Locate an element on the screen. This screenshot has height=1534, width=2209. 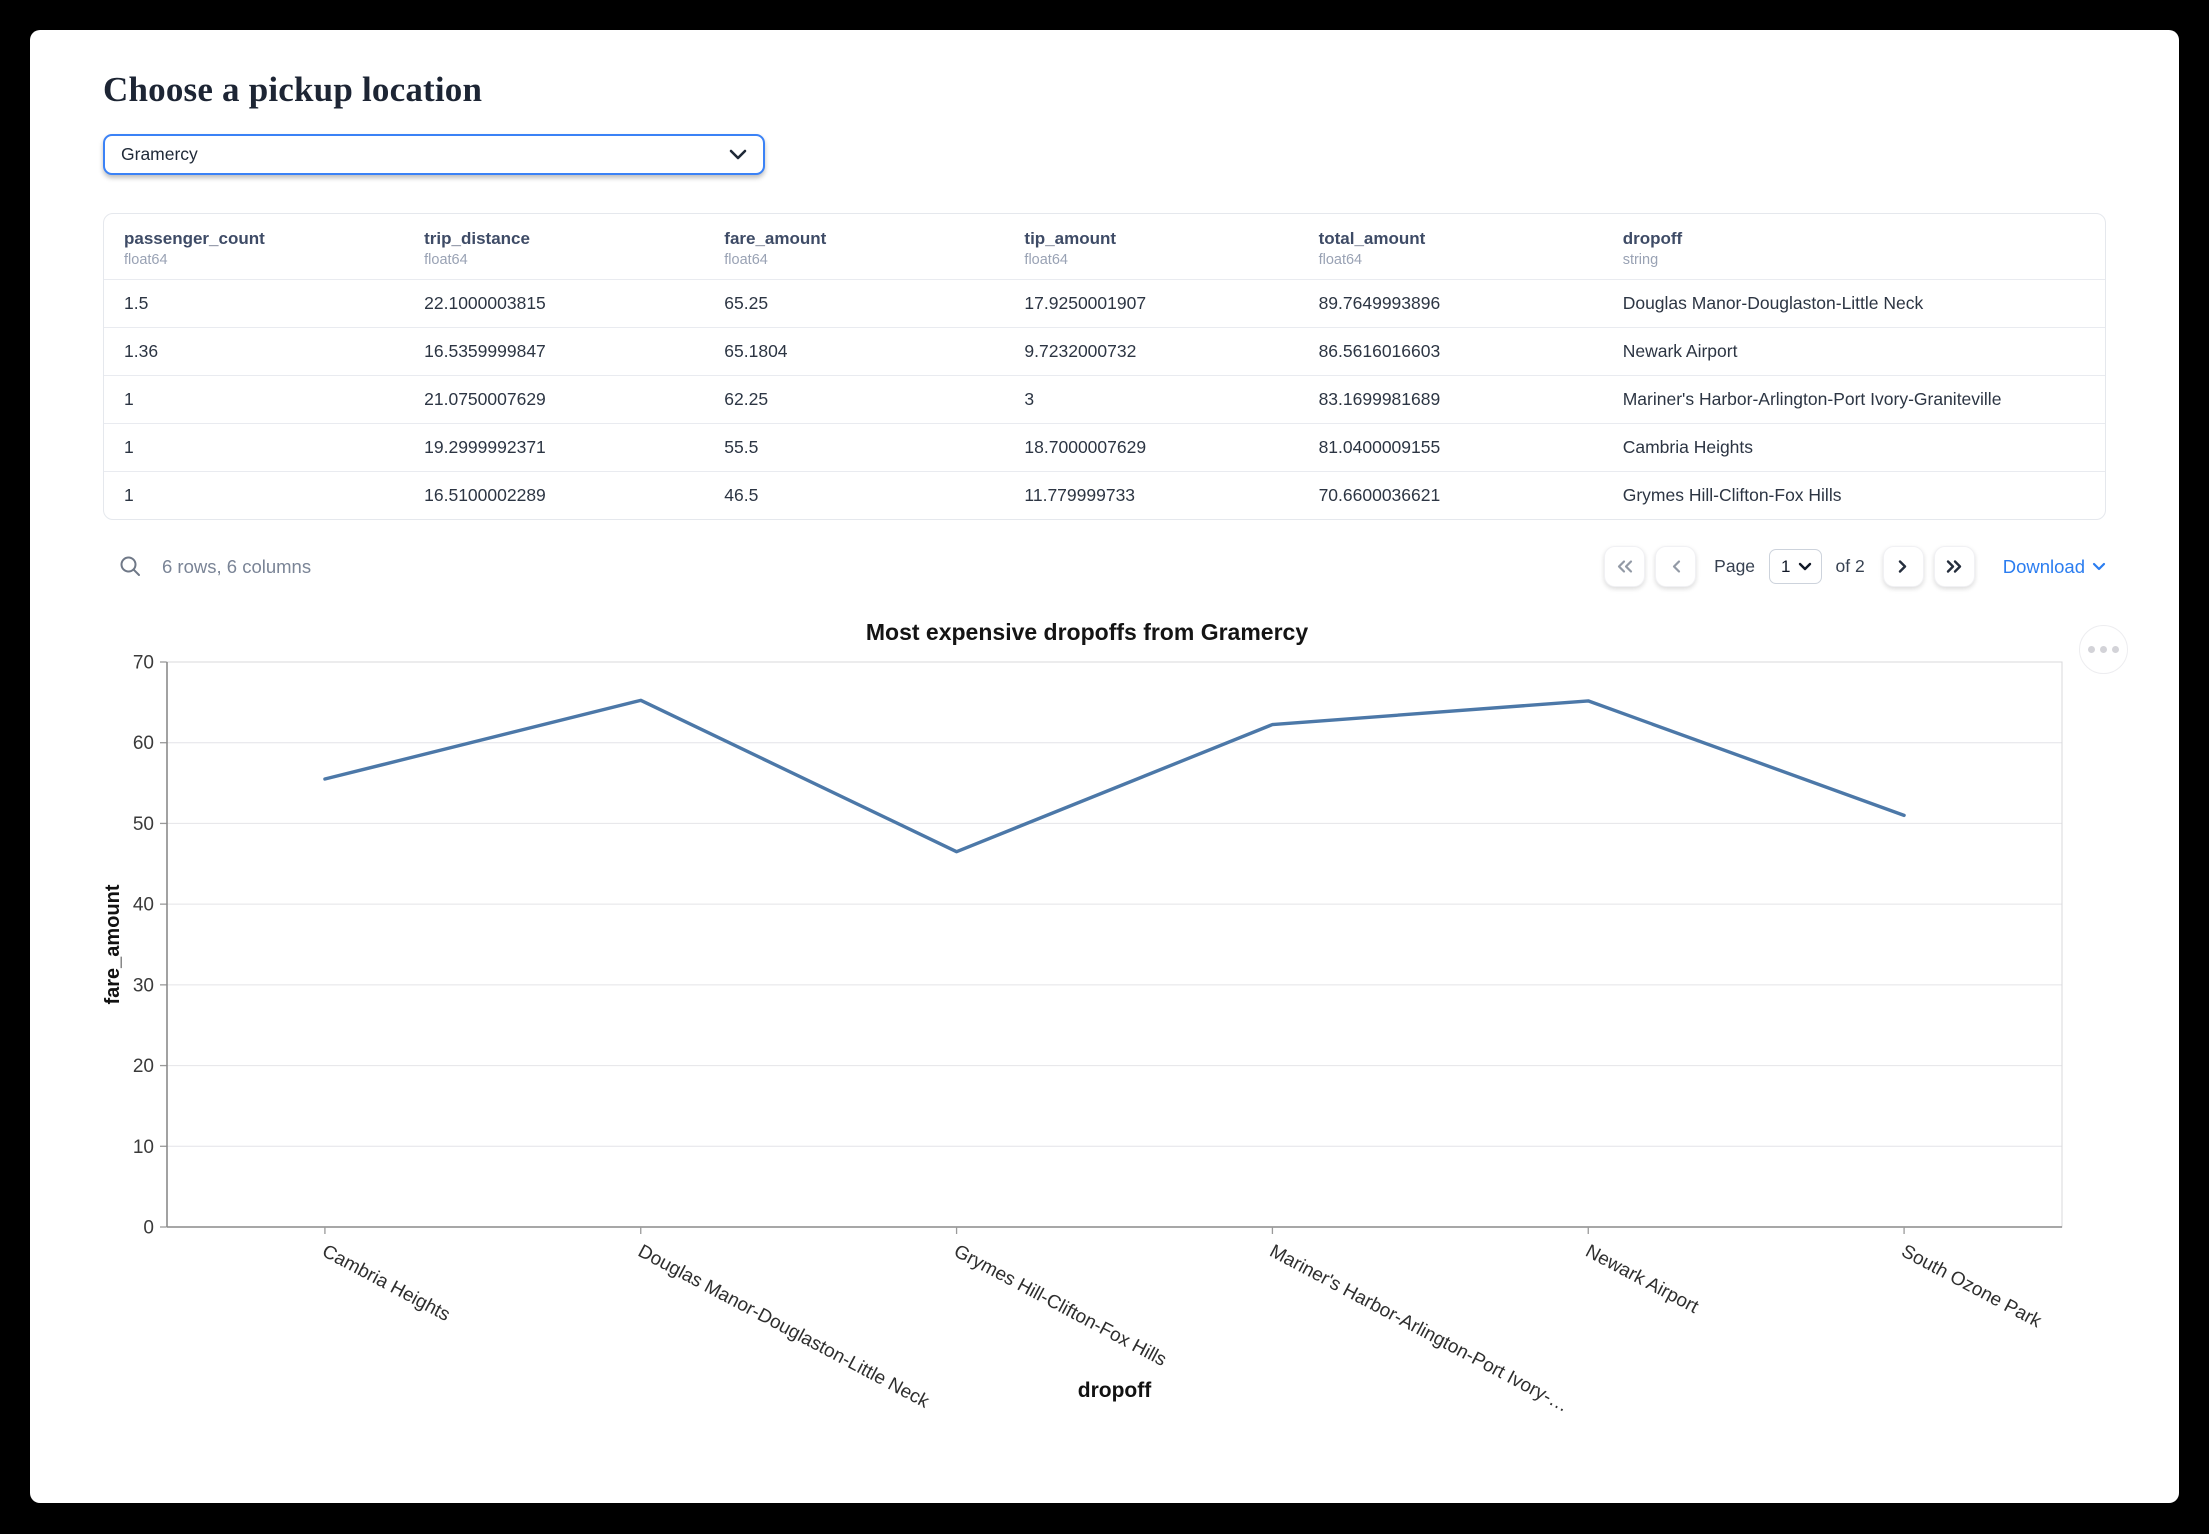
table-cell: 11.779999733 is located at coordinates (1151, 495).